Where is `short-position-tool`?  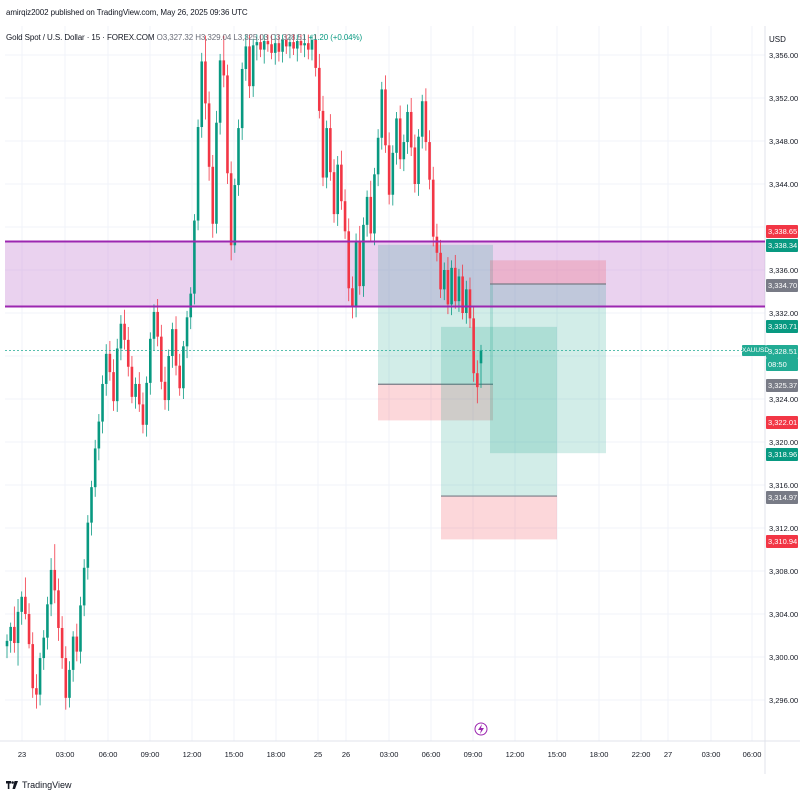
short-position-tool is located at coordinates (548, 357).